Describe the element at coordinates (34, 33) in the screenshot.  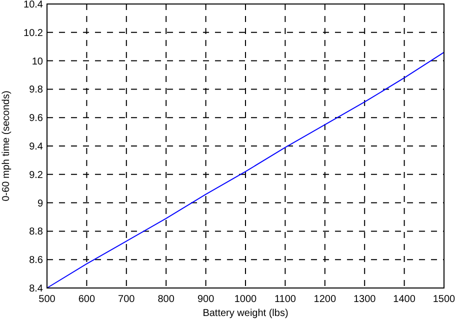
I see `y-tick-label: 10.2` at that location.